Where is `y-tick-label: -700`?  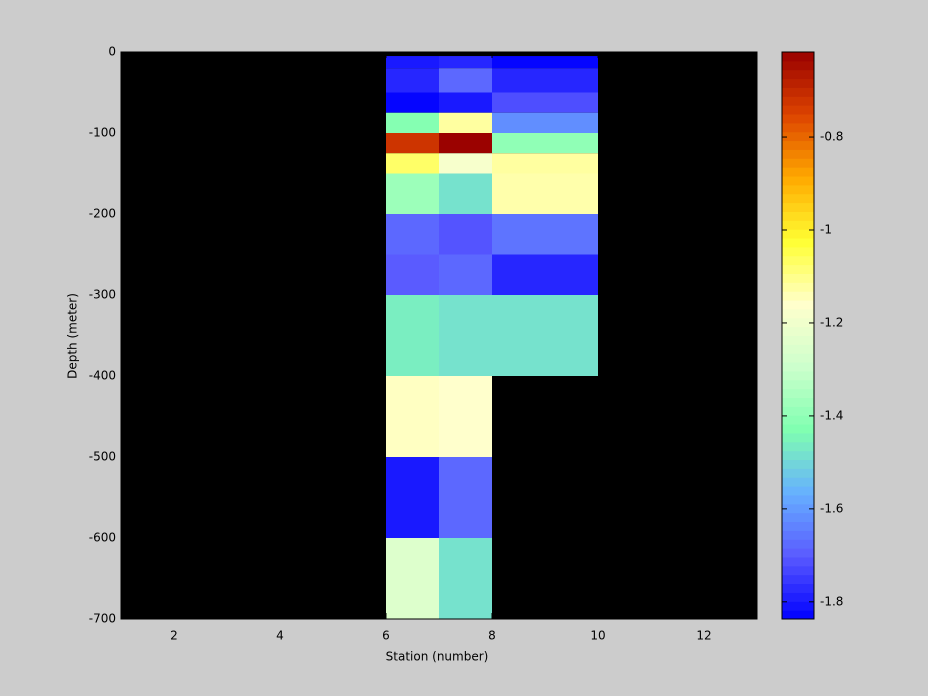 y-tick-label: -700 is located at coordinates (102, 619).